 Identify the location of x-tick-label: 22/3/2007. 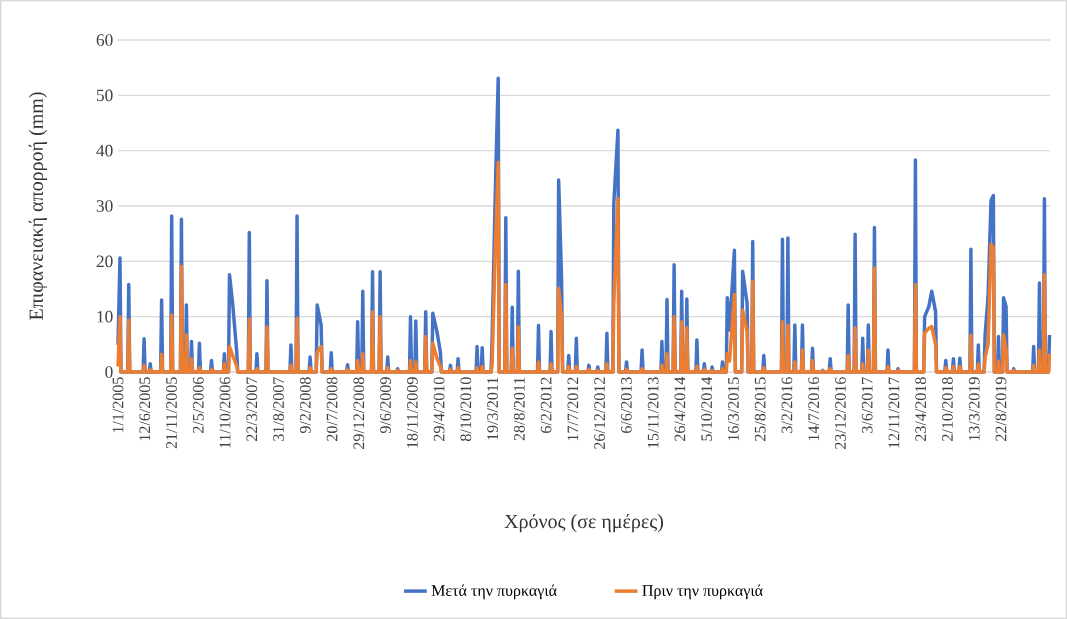
(252, 409).